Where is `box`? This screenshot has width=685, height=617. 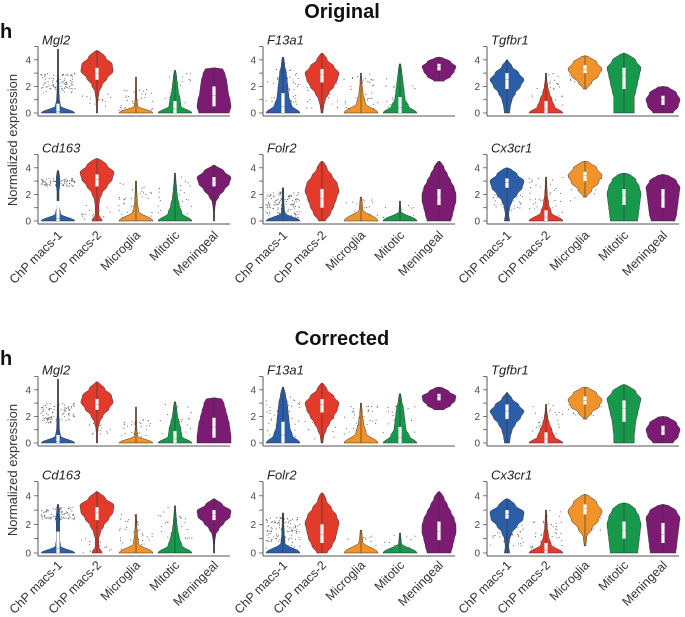
box is located at coordinates (283, 103).